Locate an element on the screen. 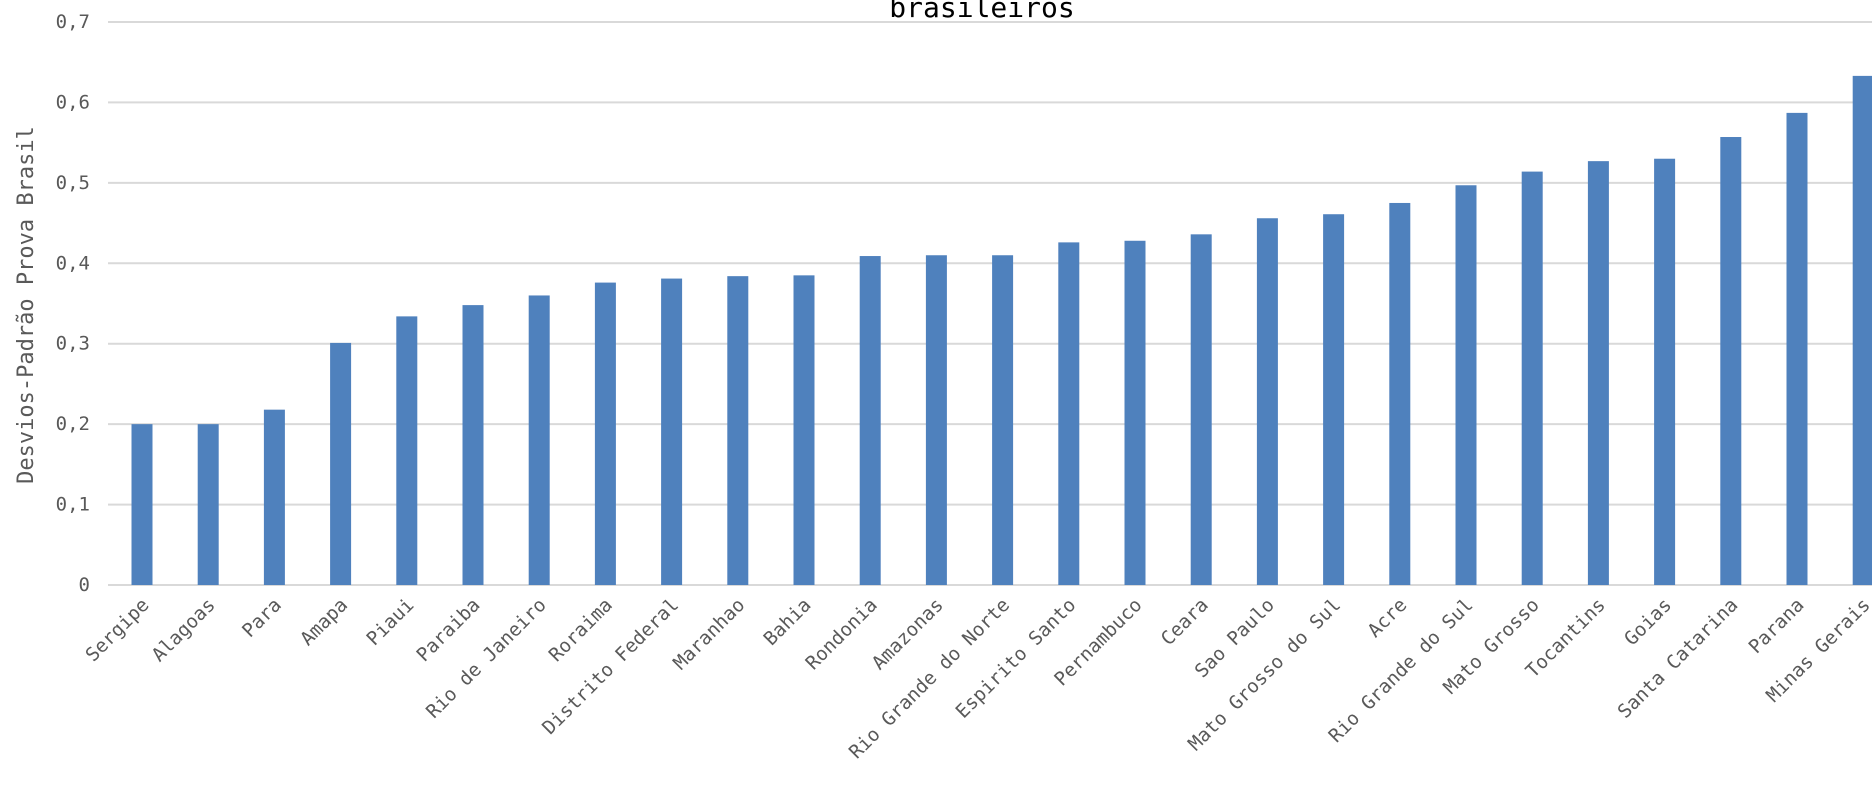  x-category-label: Alagoas is located at coordinates (184, 630).